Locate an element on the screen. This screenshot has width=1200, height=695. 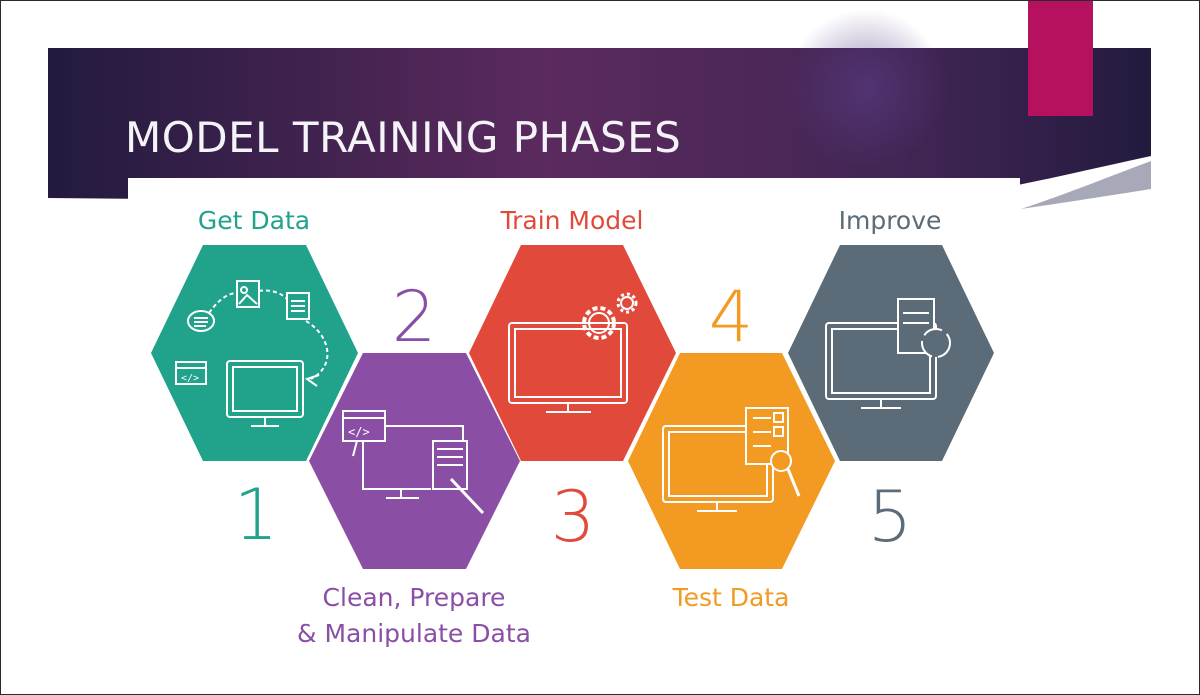
step-number: 3 is located at coordinates (573, 517).